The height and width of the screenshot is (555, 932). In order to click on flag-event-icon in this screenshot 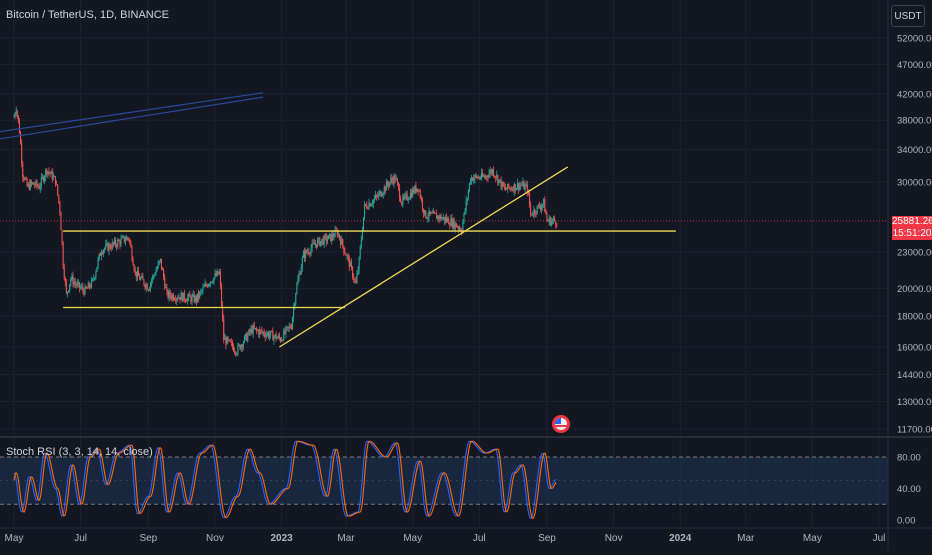, I will do `click(561, 424)`.